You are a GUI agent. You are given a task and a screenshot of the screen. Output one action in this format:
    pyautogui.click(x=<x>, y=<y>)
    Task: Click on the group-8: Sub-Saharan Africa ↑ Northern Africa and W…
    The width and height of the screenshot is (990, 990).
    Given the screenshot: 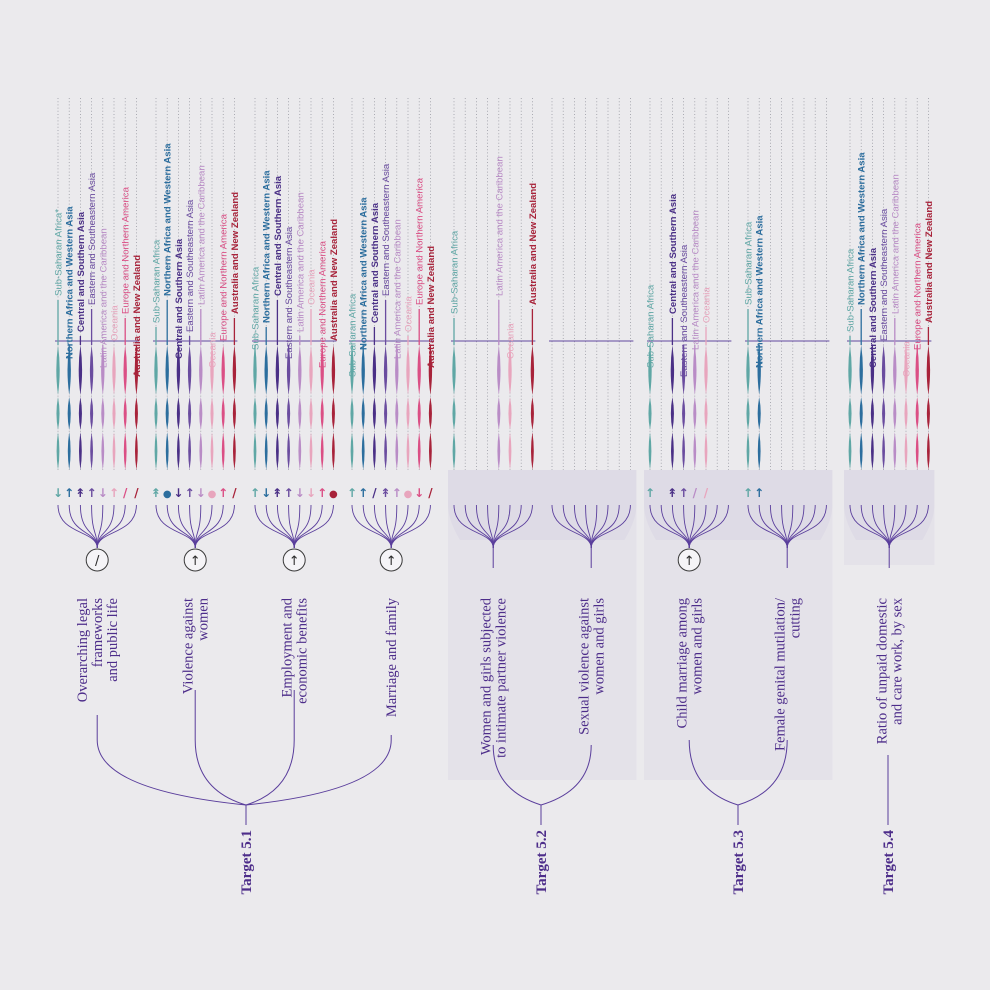 What is the action you would take?
    pyautogui.click(x=786, y=424)
    